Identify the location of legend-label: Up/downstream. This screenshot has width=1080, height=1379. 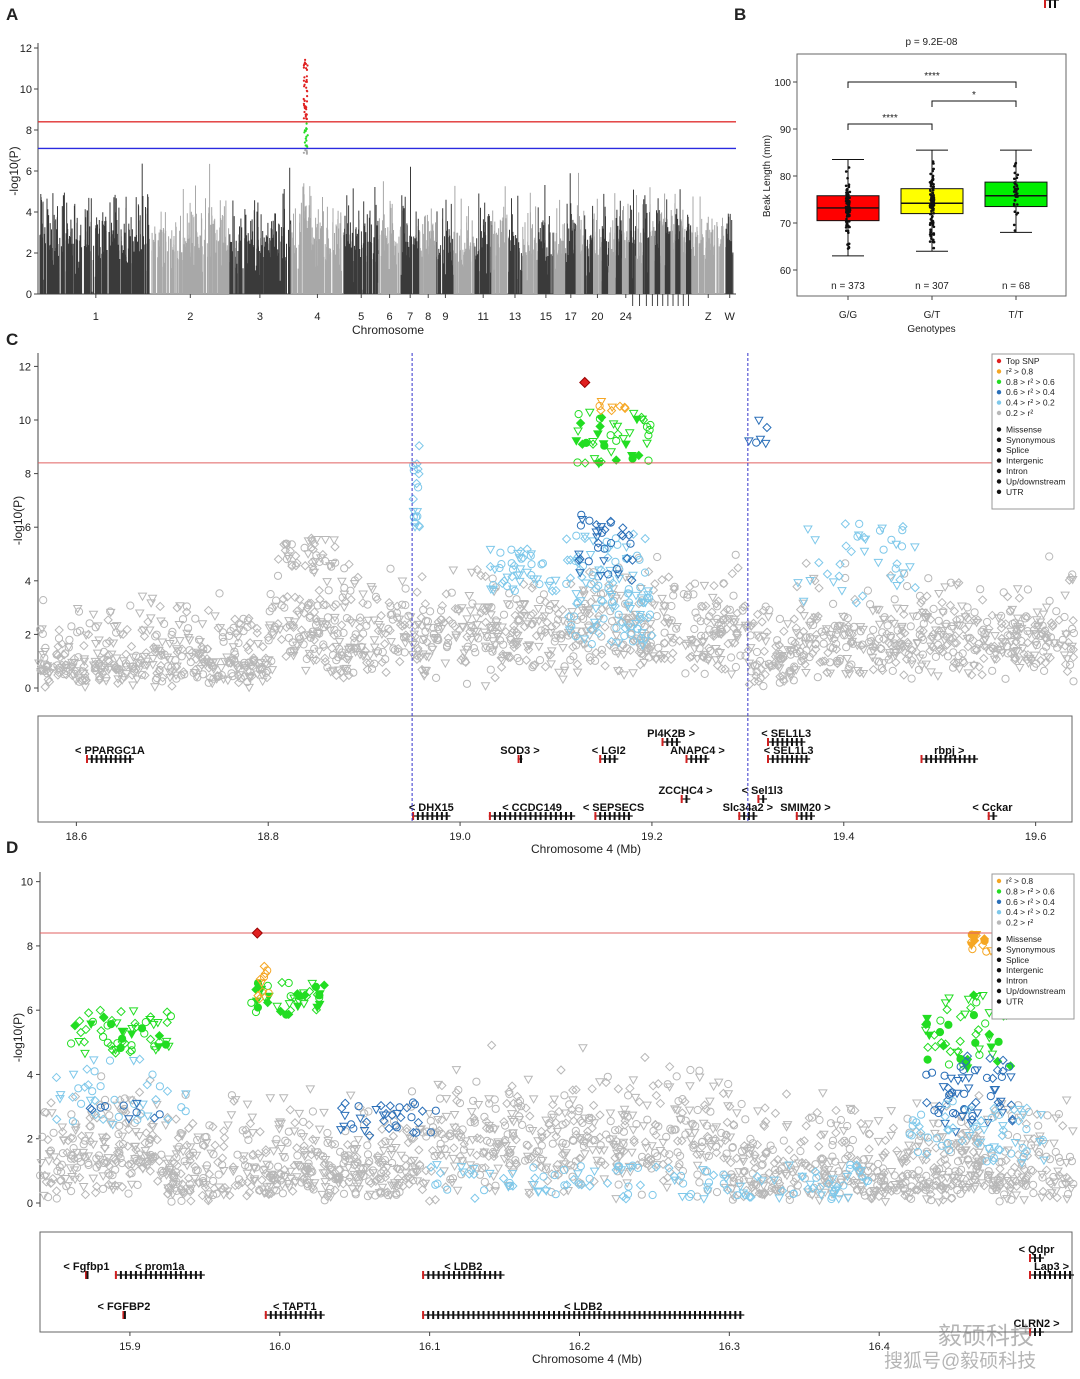
(1036, 481).